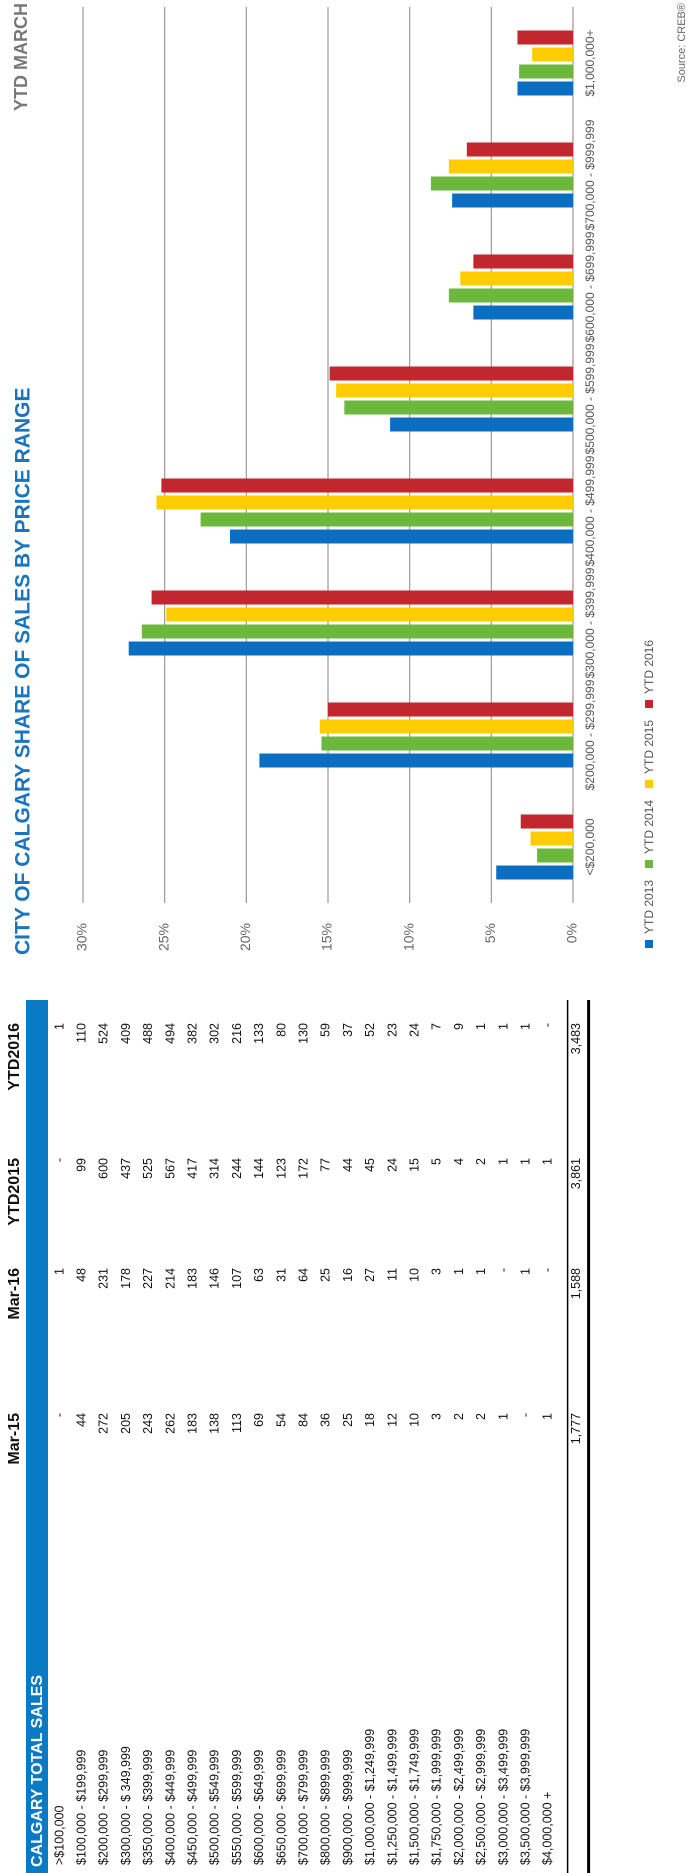 This screenshot has height=1873, width=697. I want to click on x-tick-label: <$200,000, so click(590, 847).